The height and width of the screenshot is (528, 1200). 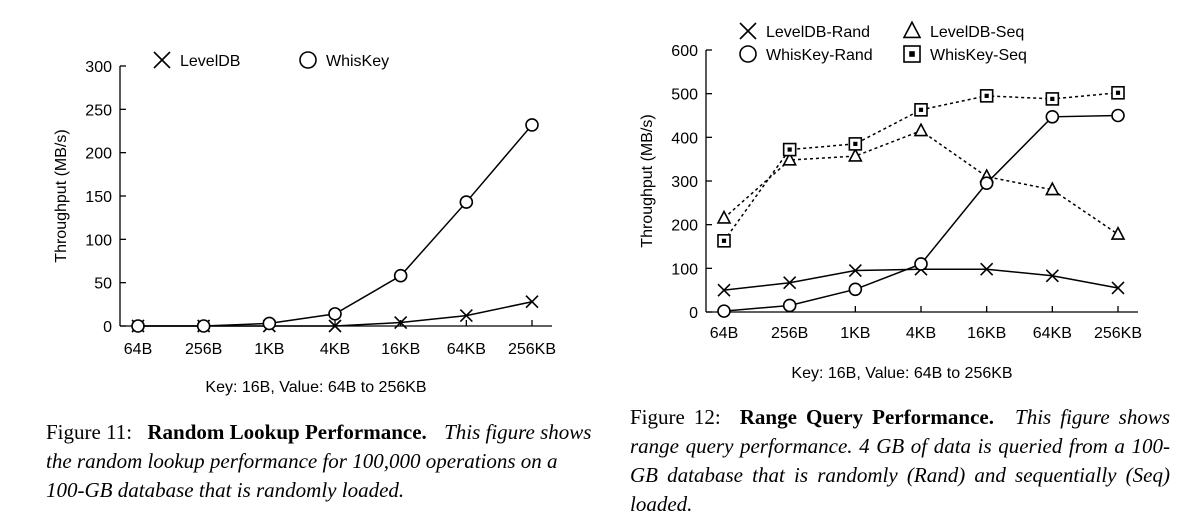 What do you see at coordinates (921, 279) in the screenshot?
I see `series-line-leveldb-rand` at bounding box center [921, 279].